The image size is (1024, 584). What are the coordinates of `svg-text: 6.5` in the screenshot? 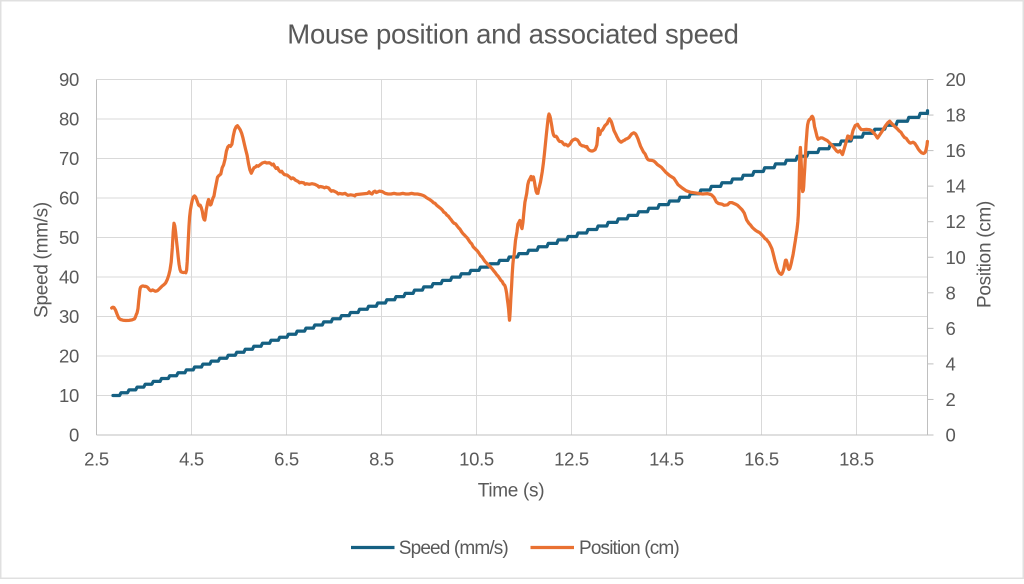 It's located at (286, 459).